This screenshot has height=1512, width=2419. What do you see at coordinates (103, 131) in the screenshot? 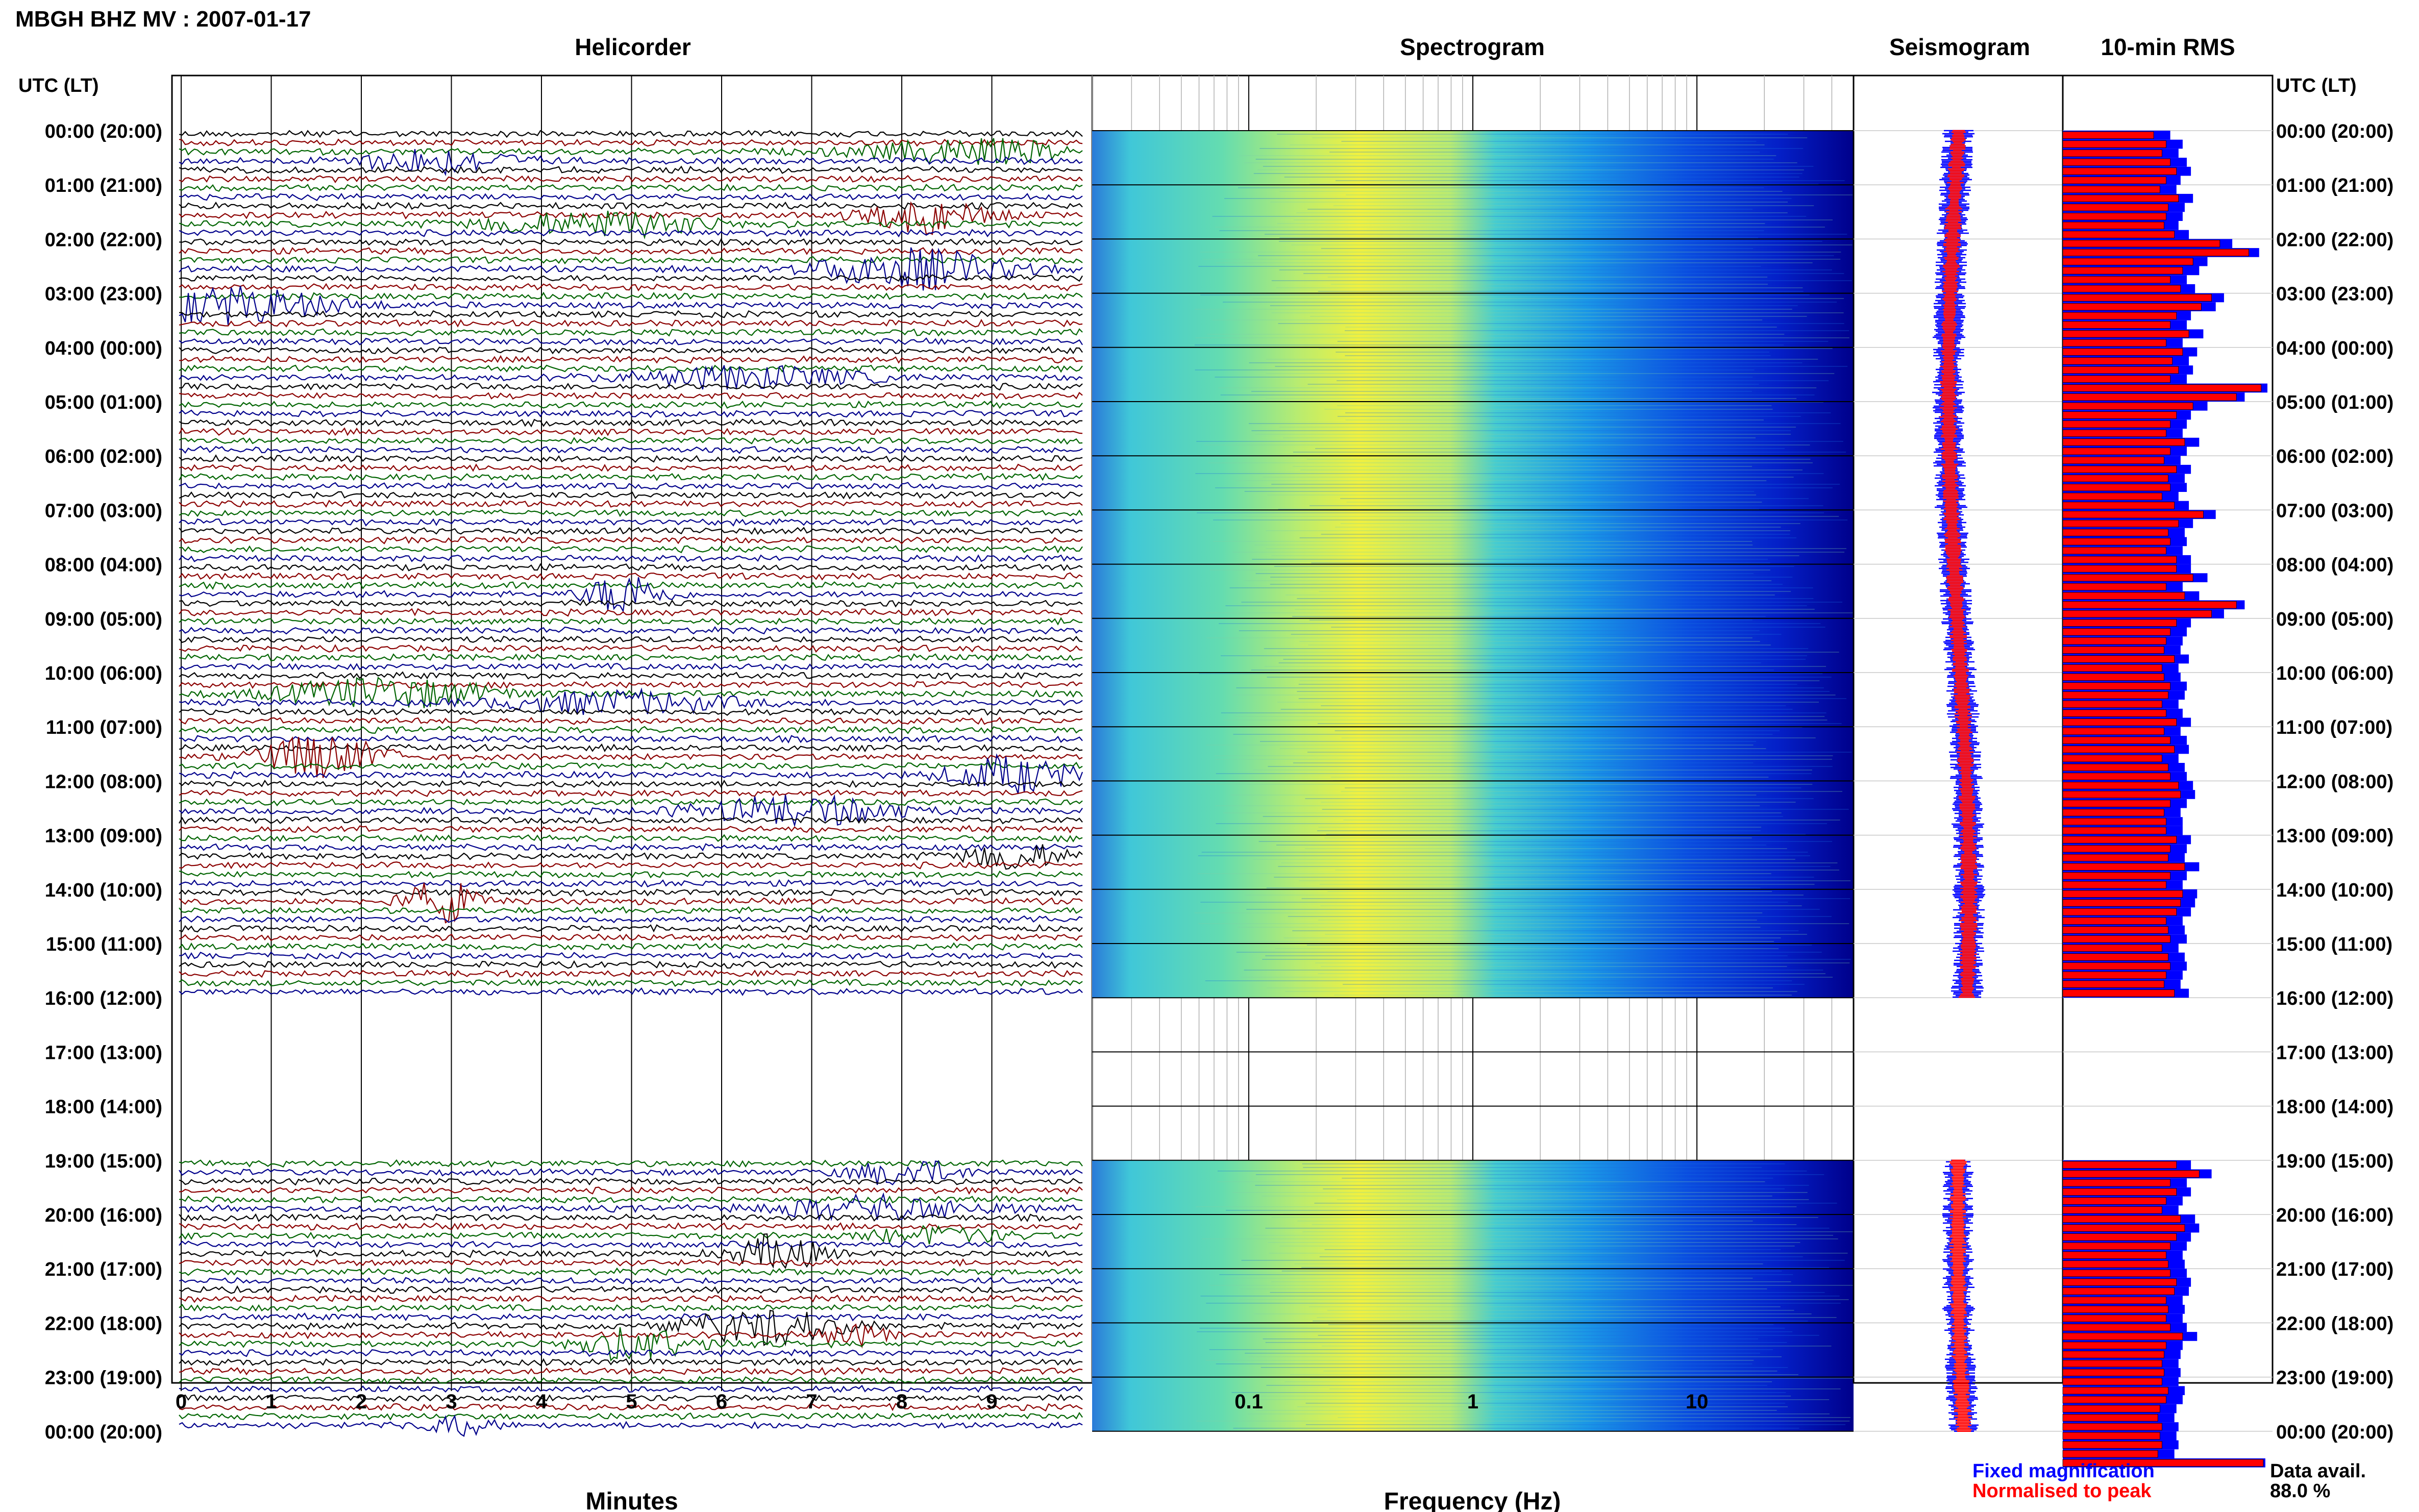
I see `time-label-left: 00:00 (20:00)` at bounding box center [103, 131].